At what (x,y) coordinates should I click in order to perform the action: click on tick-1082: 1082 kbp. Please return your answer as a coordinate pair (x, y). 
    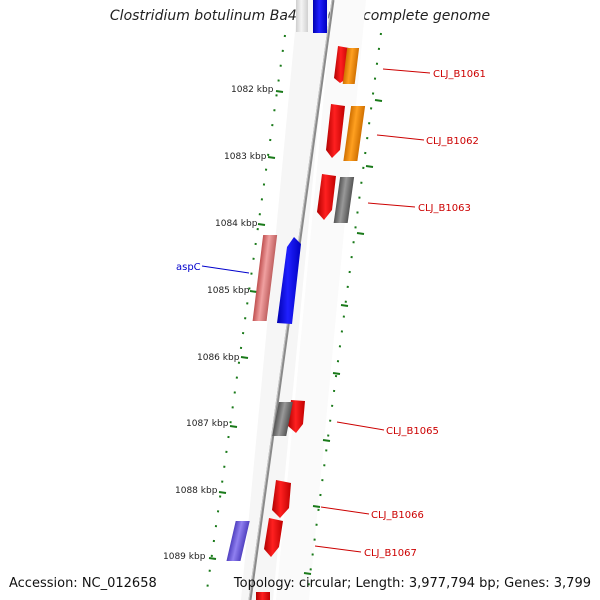
    Looking at the image, I should click on (257, 90).